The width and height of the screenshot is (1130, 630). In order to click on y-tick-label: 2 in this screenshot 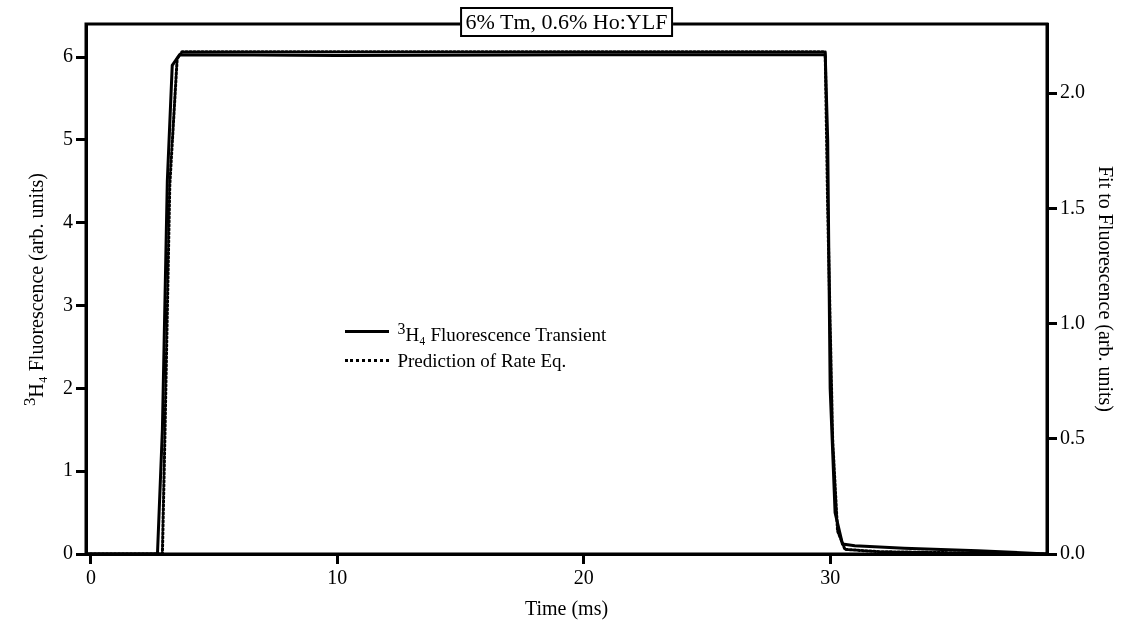, I will do `click(68, 386)`.